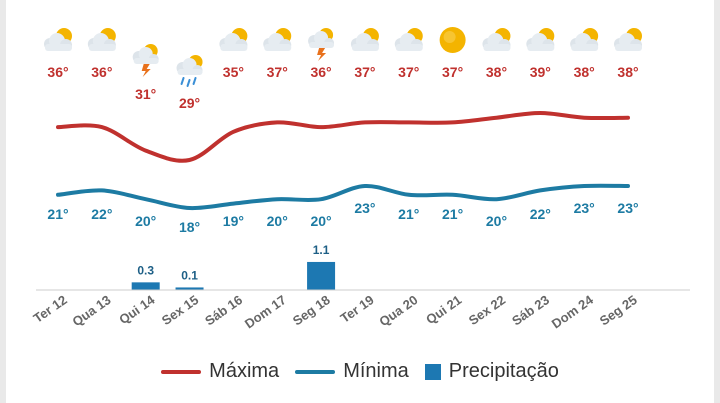 The height and width of the screenshot is (403, 720). I want to click on x-tick-label: Seg 18, so click(311, 310).